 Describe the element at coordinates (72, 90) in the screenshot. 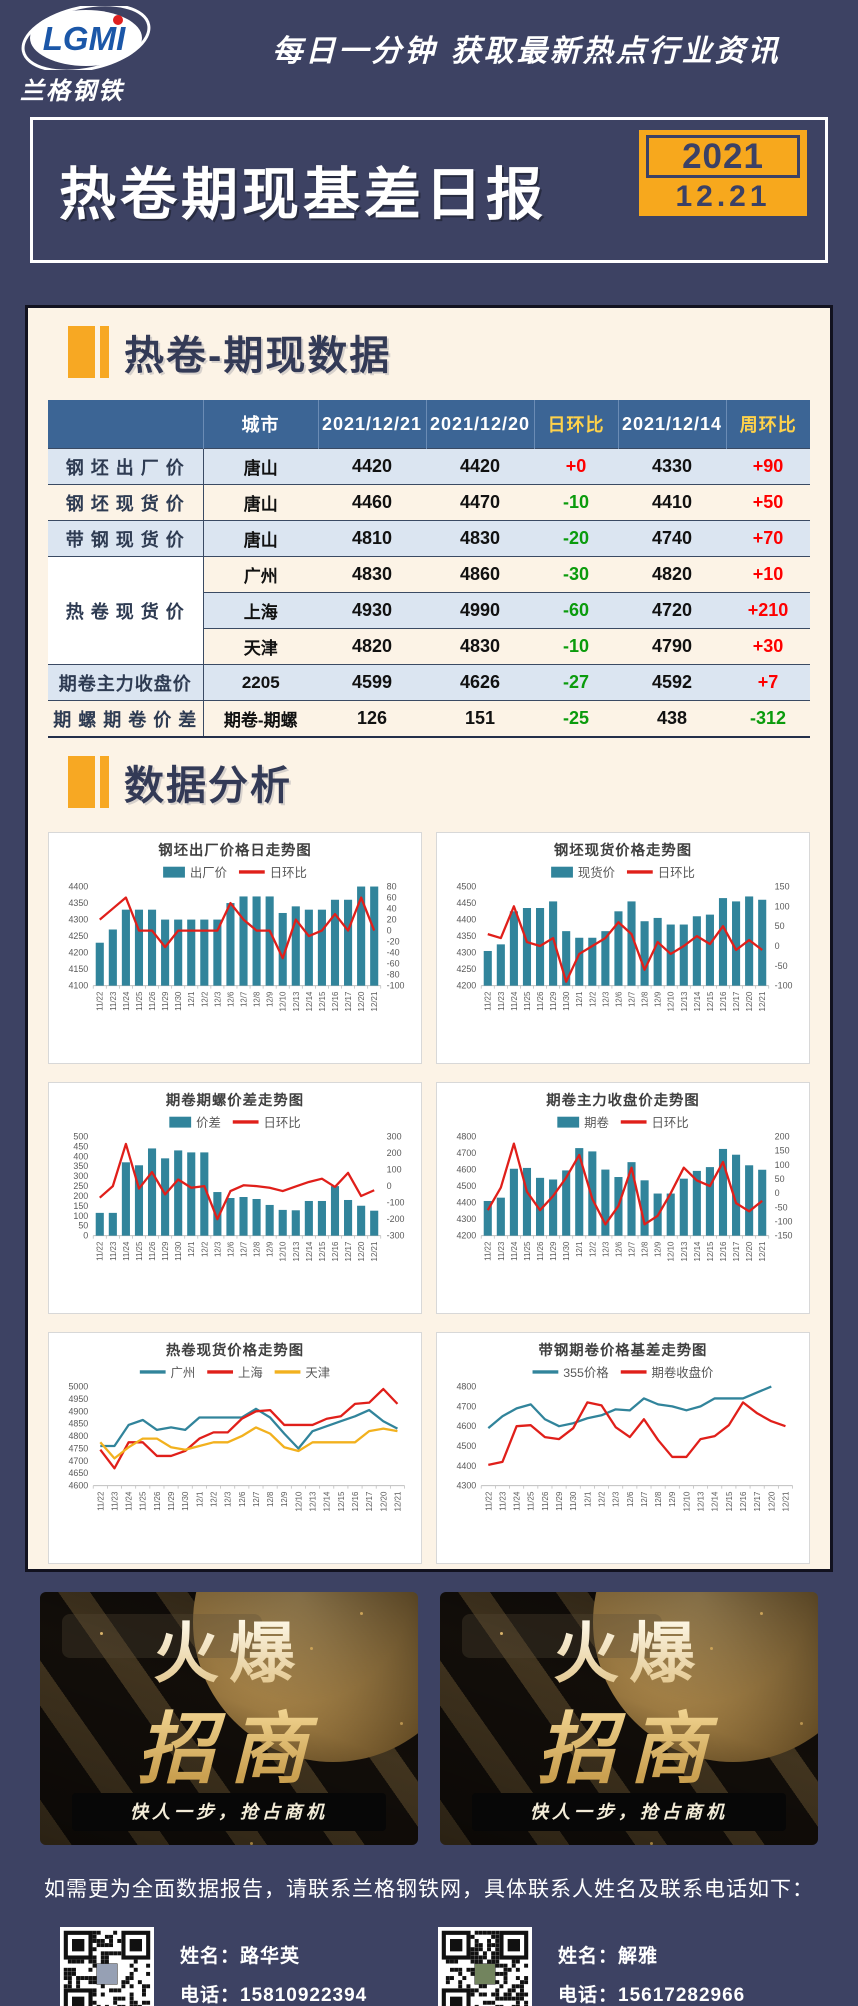

I see `logo-caption: 兰格钢铁` at that location.